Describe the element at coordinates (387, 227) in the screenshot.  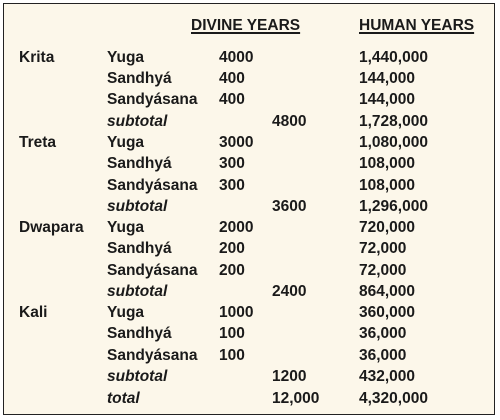
I see `human-value: 720,000` at that location.